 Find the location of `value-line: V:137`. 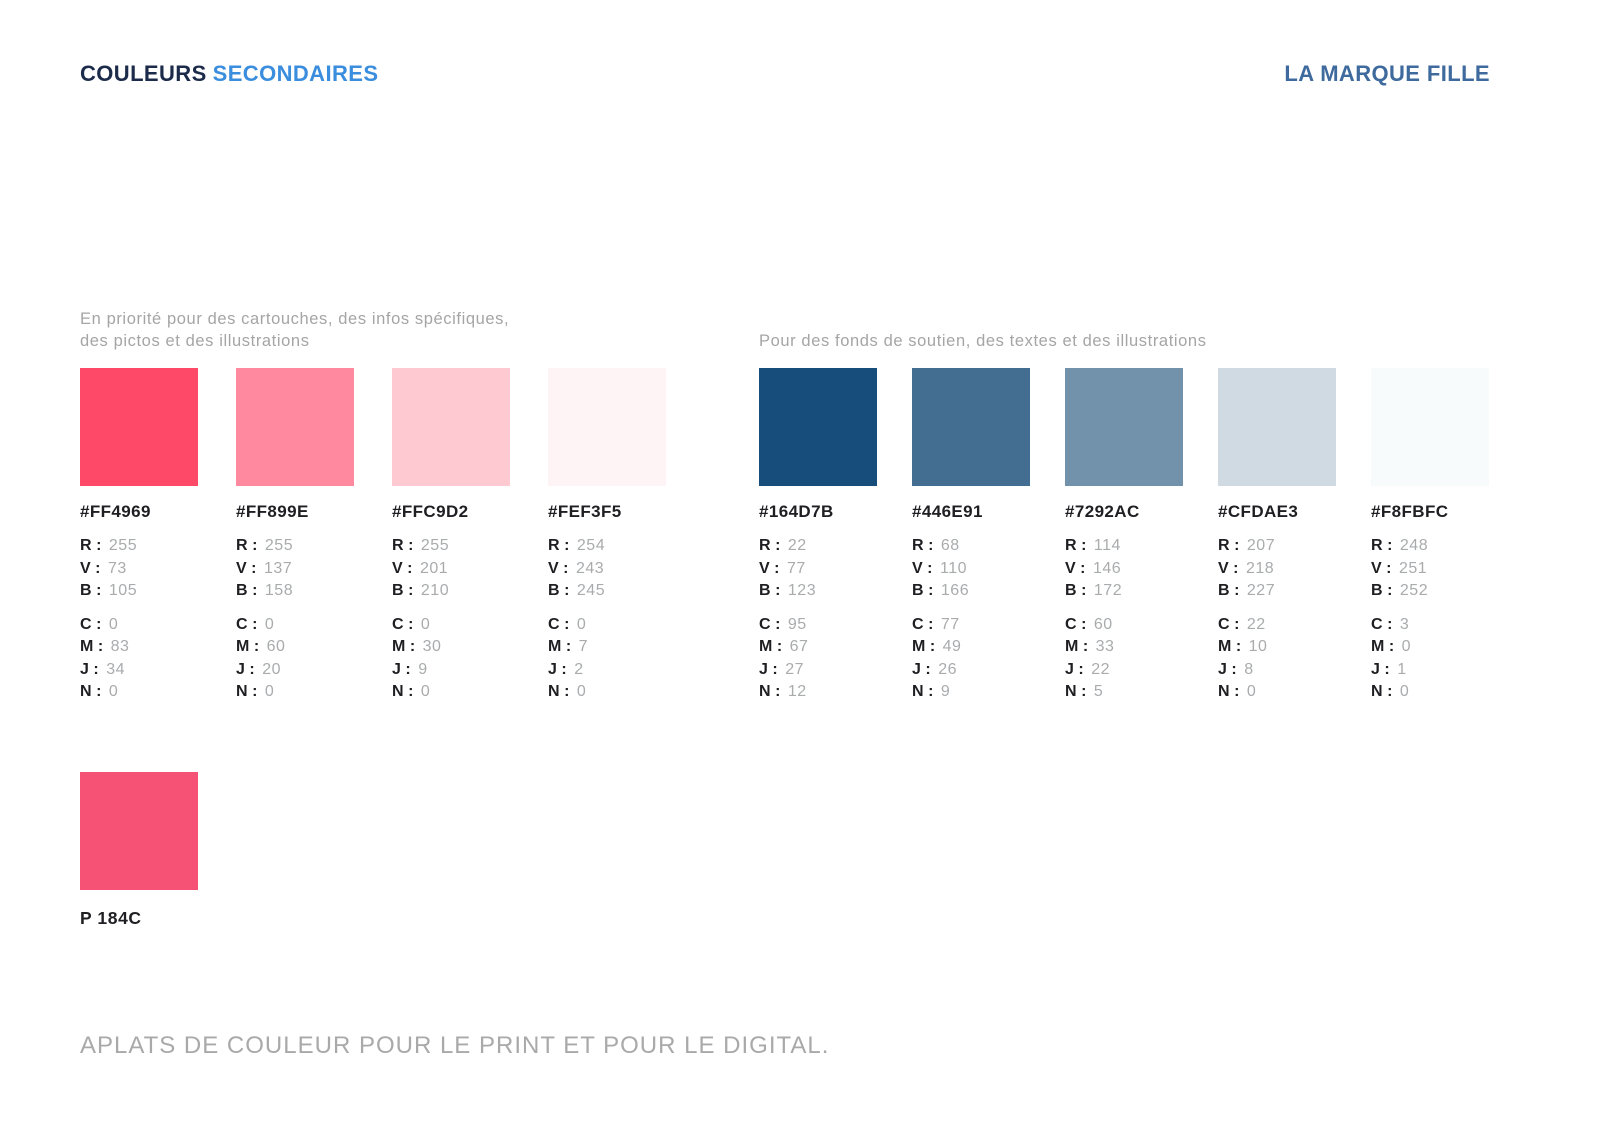

value-line: V:137 is located at coordinates (295, 569).